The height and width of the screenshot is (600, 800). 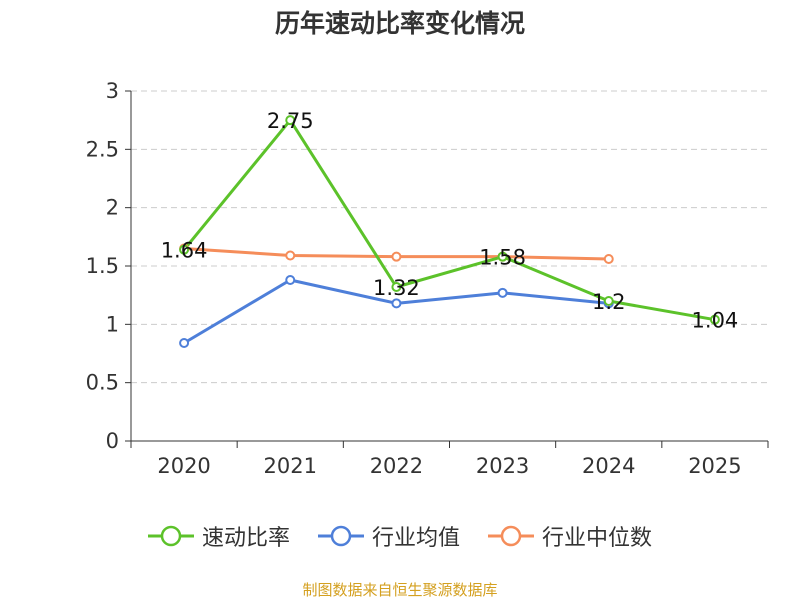 What do you see at coordinates (112, 324) in the screenshot?
I see `y-tick-label: 1` at bounding box center [112, 324].